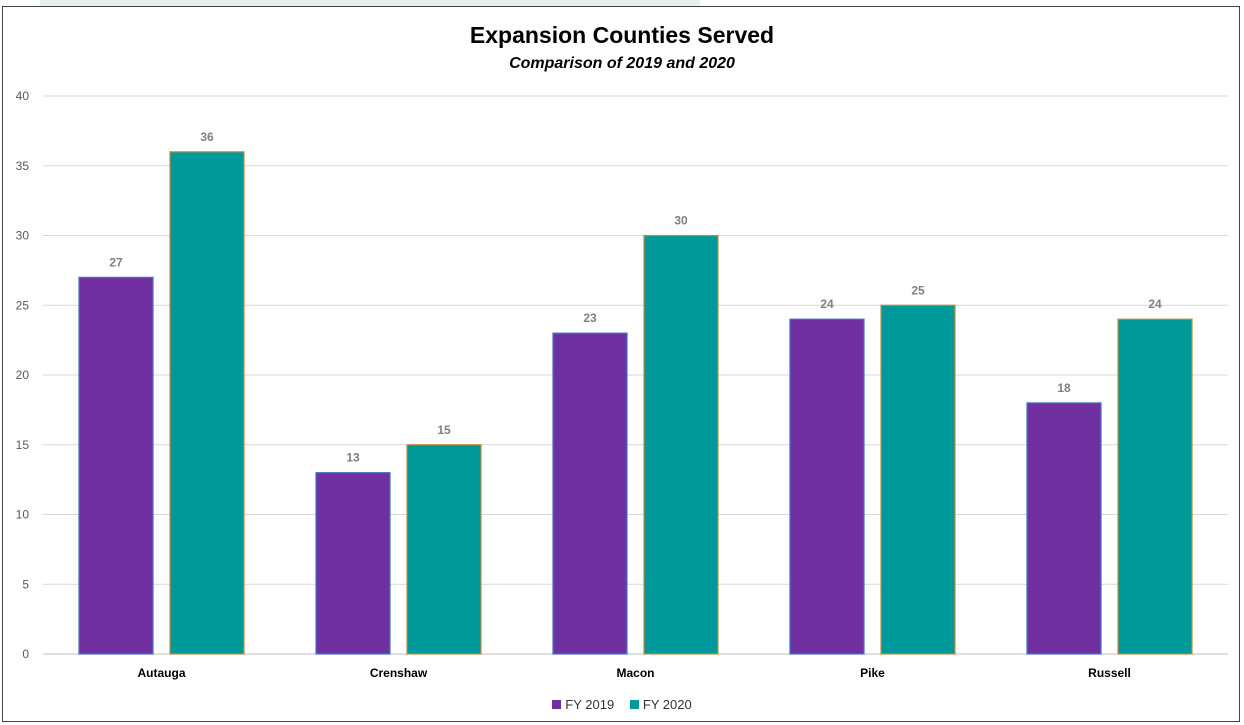 This screenshot has height=725, width=1244. Describe the element at coordinates (353, 458) in the screenshot. I see `data-label: 13` at that location.